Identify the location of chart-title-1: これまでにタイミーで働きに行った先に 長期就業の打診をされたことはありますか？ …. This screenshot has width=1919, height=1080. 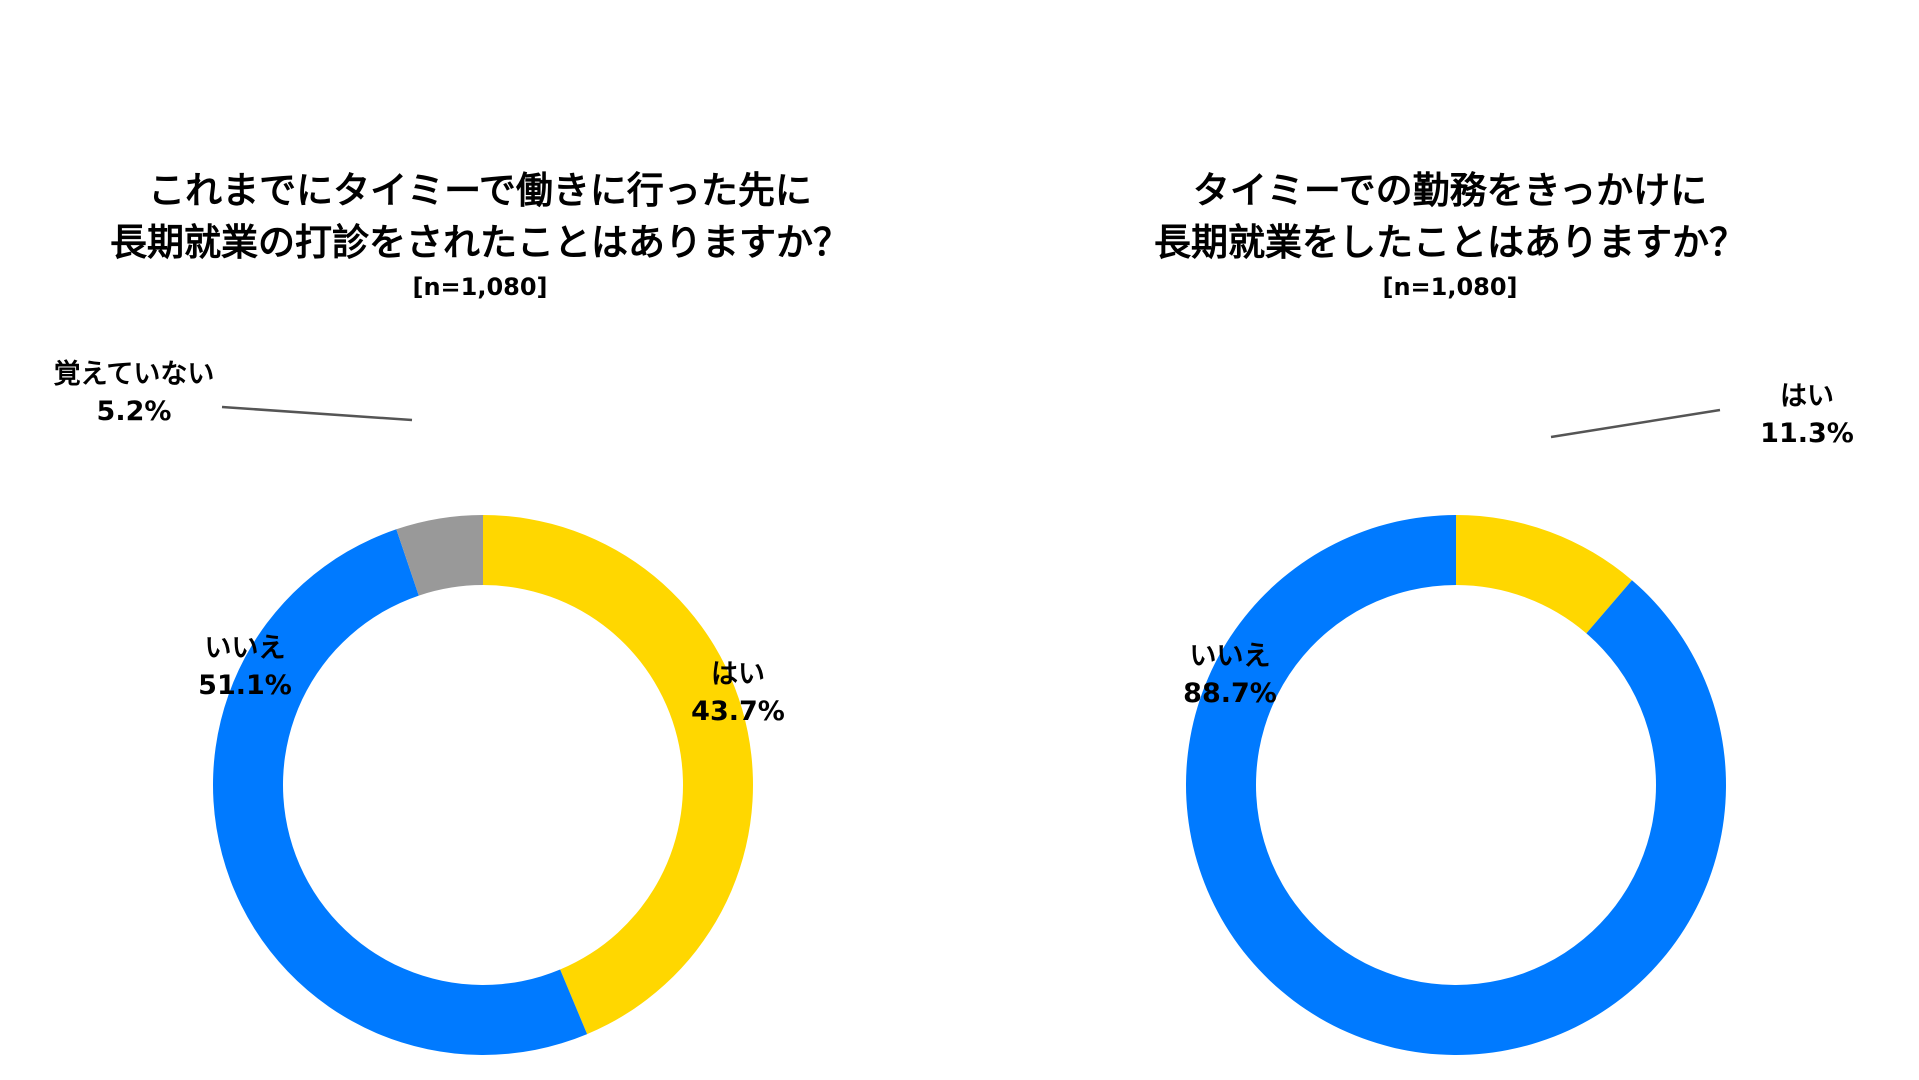
(480, 235).